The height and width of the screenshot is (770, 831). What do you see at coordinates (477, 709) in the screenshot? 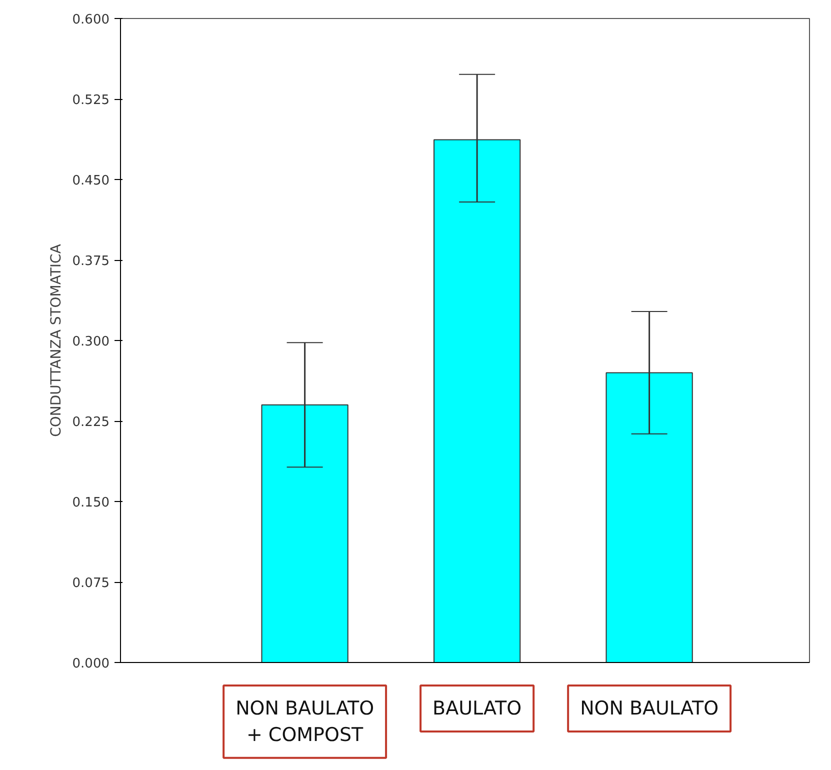
I see `x-tick-label: BAULATO` at bounding box center [477, 709].